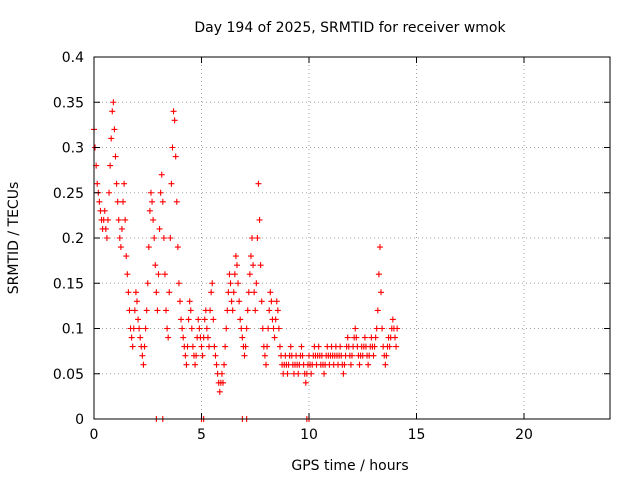  What do you see at coordinates (79, 420) in the screenshot?
I see `y-tick-label: 0` at bounding box center [79, 420].